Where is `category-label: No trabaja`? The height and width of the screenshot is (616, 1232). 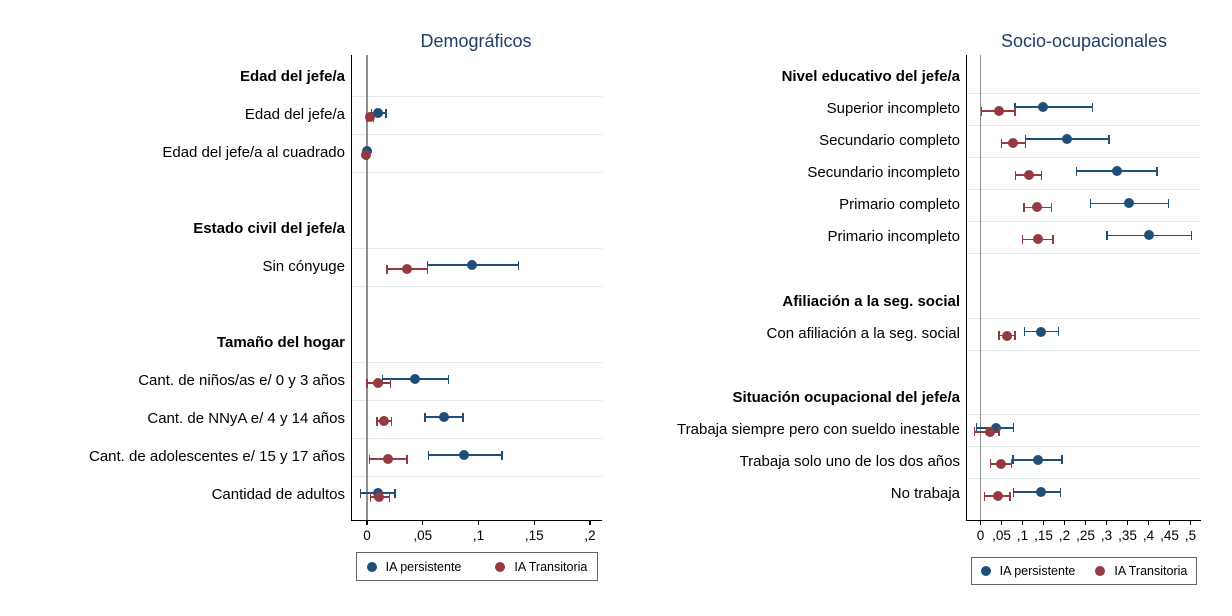 category-label: No trabaja is located at coordinates (925, 493).